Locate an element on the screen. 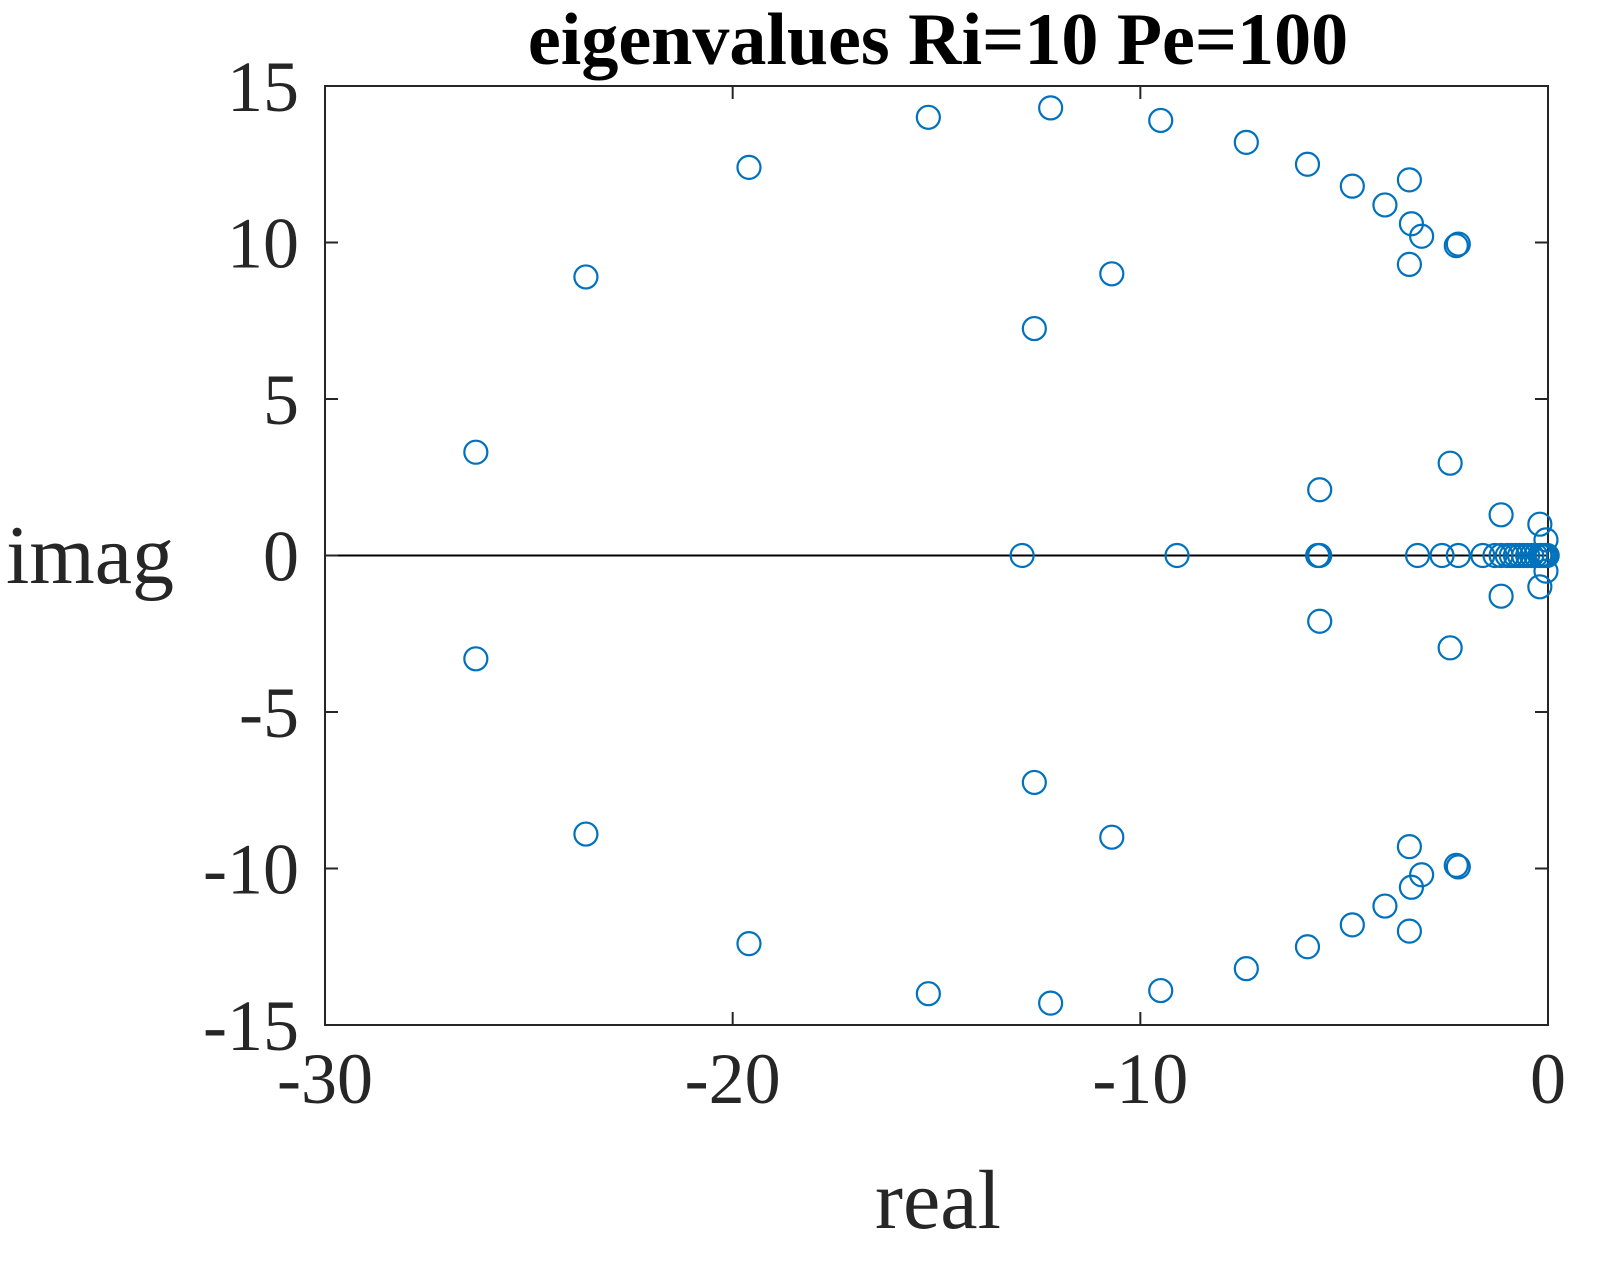 This screenshot has width=1603, height=1262. x-tick-label: -10 is located at coordinates (1140, 1079).